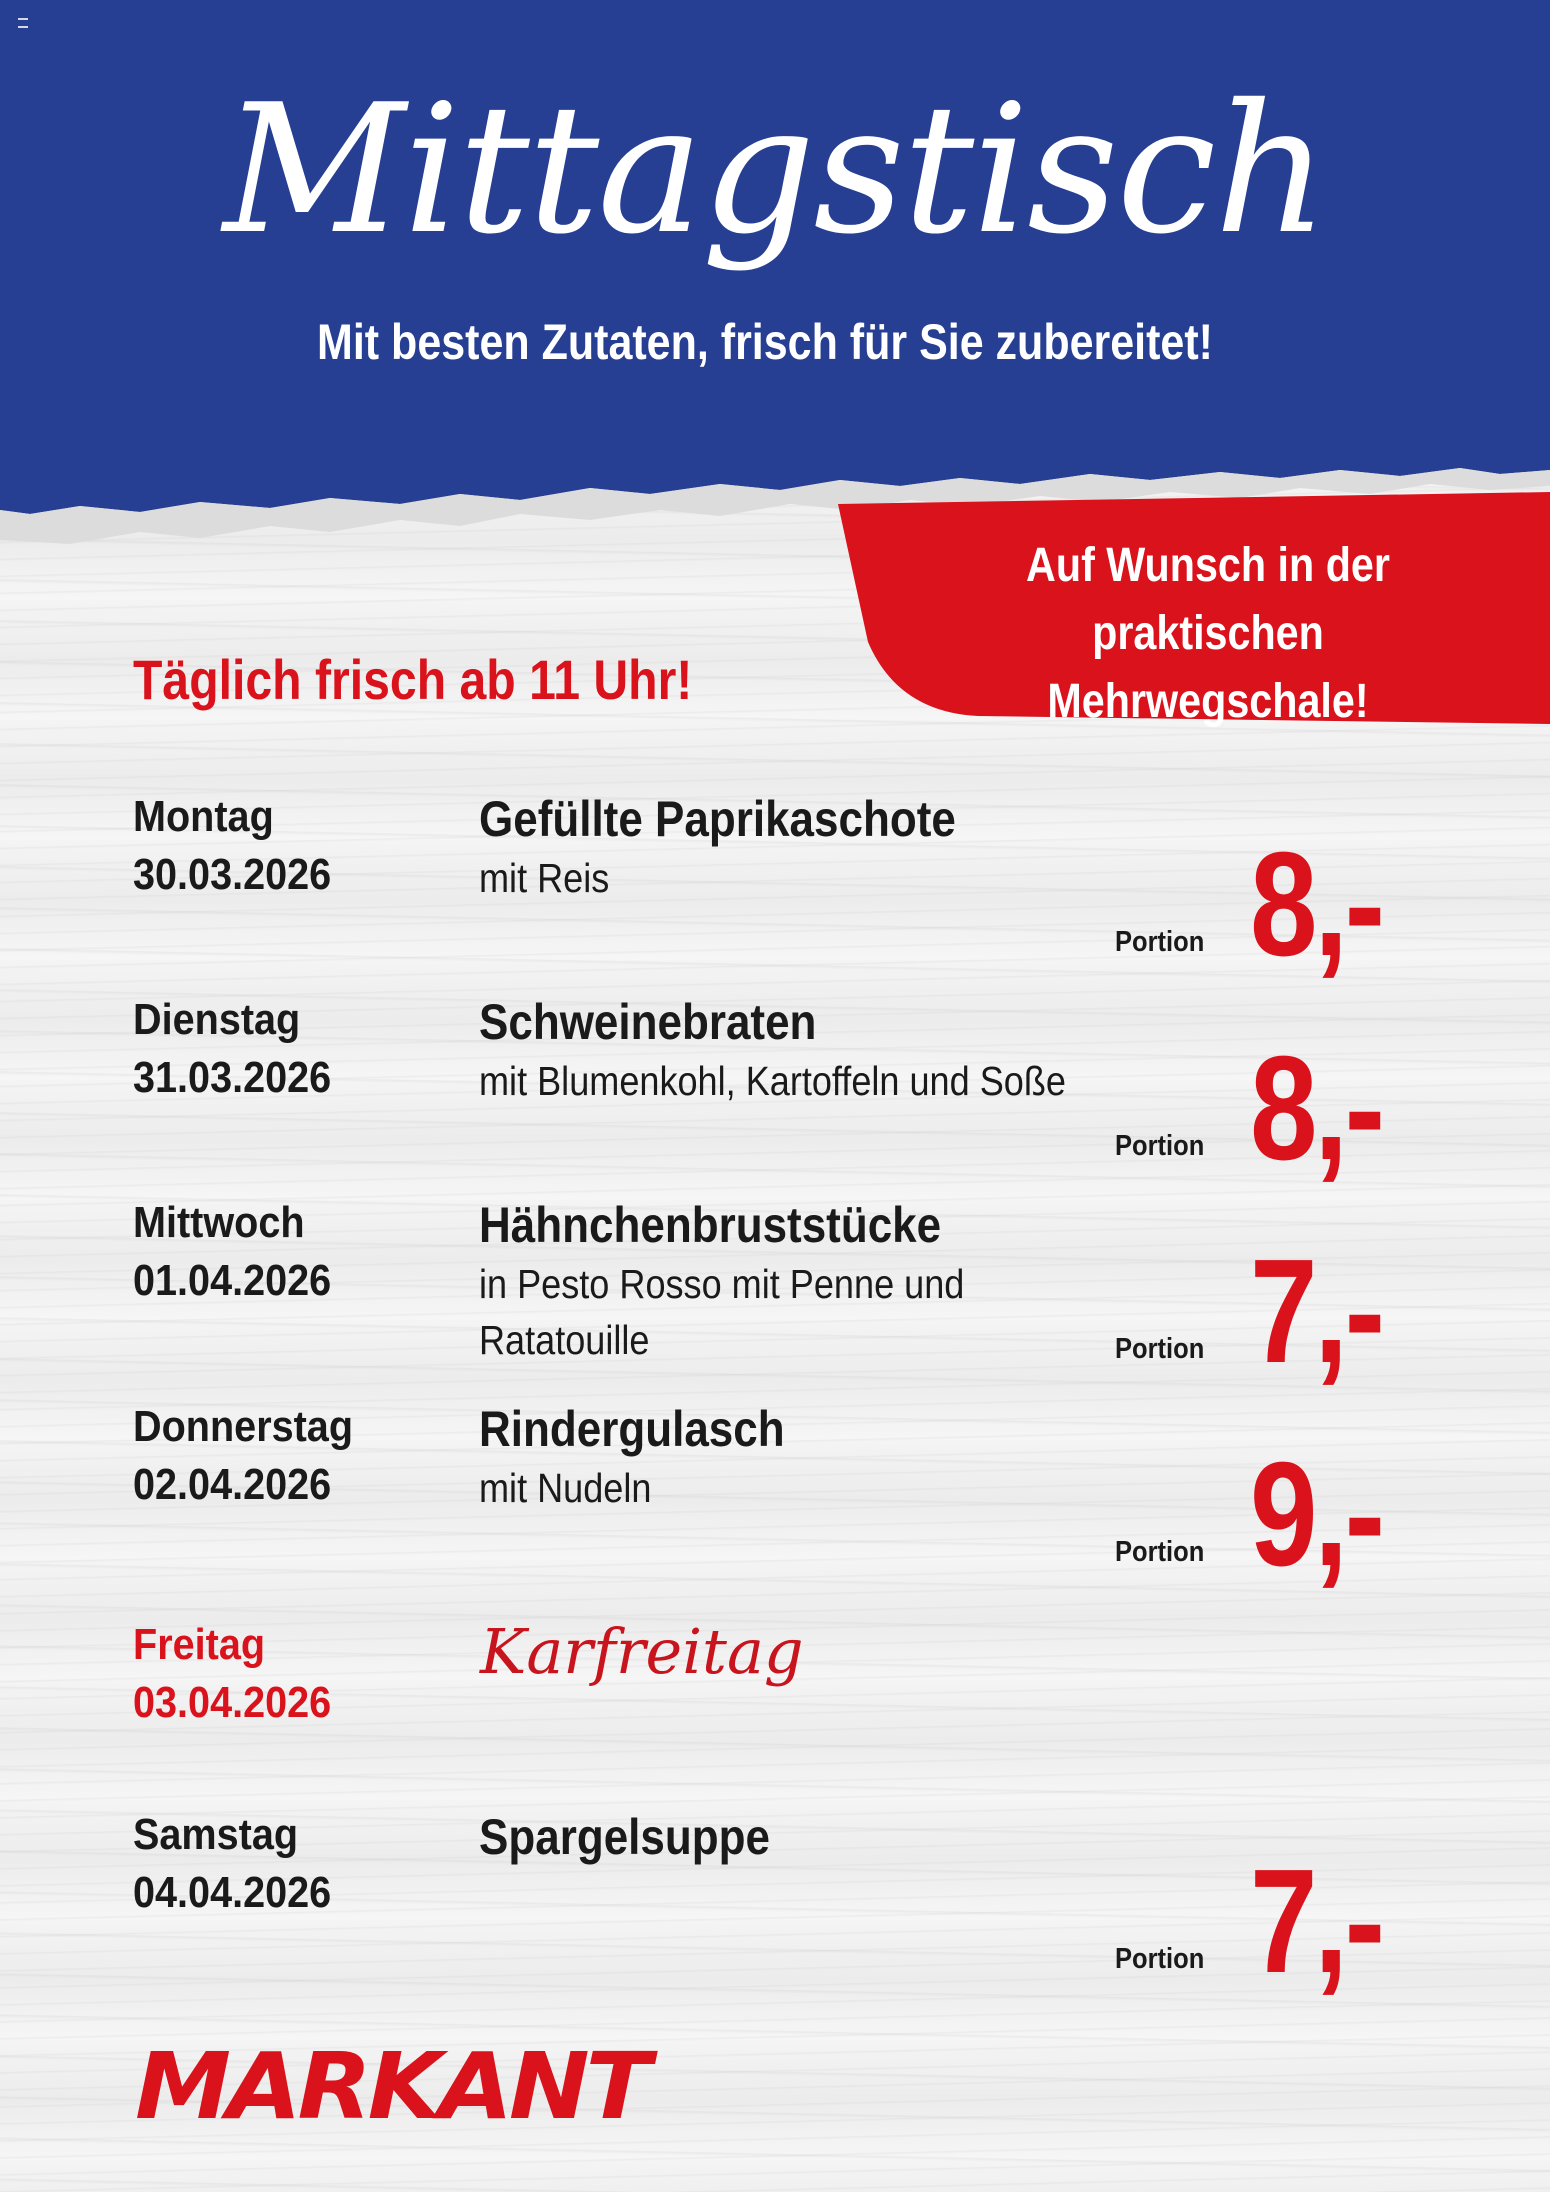 Image resolution: width=1550 pixels, height=2192 pixels. What do you see at coordinates (268, 1674) in the screenshot?
I see `day-label-friday: Freitag 03.04.2026` at bounding box center [268, 1674].